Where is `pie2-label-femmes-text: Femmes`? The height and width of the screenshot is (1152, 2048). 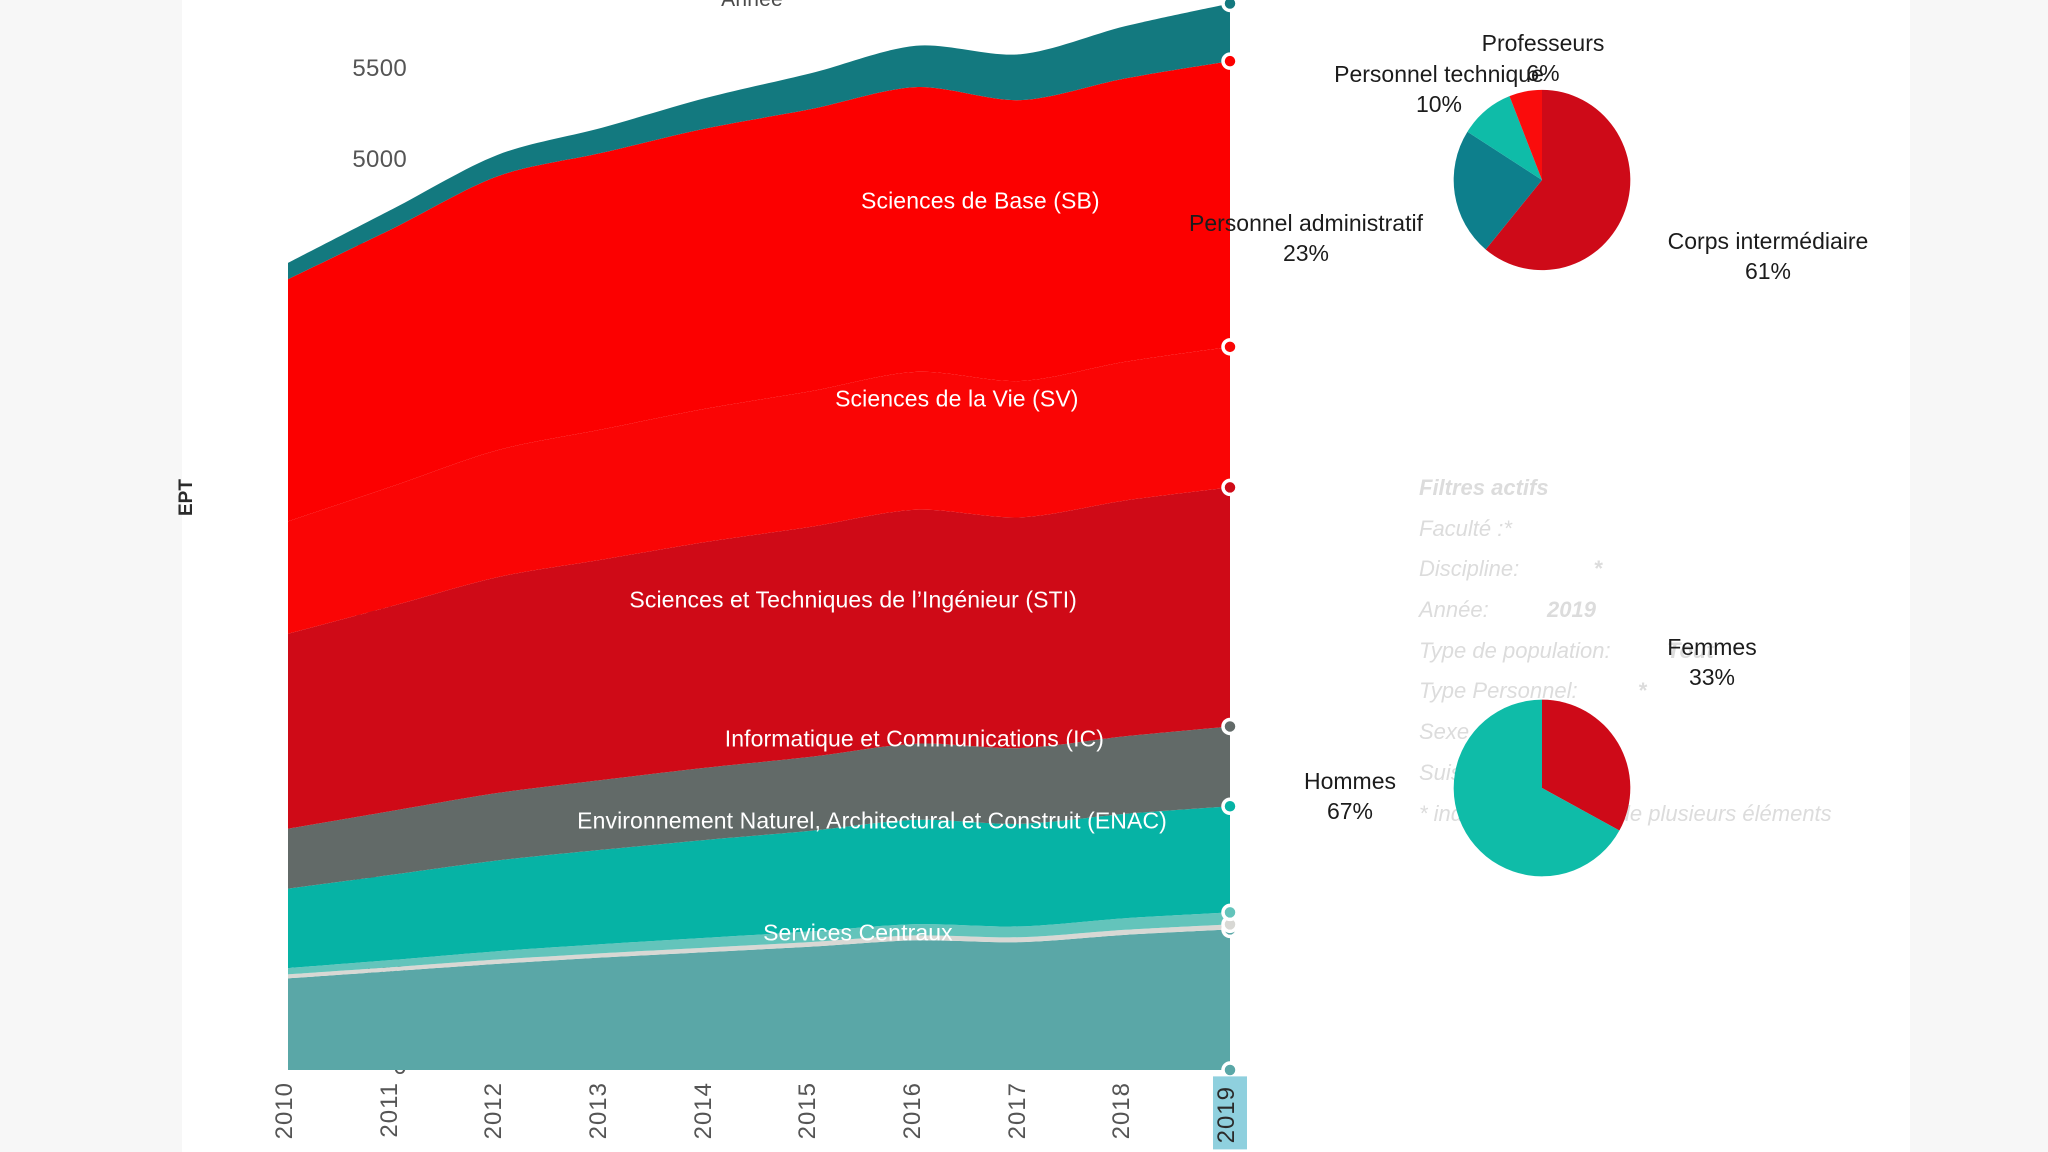 pie2-label-femmes-text: Femmes is located at coordinates (1712, 647).